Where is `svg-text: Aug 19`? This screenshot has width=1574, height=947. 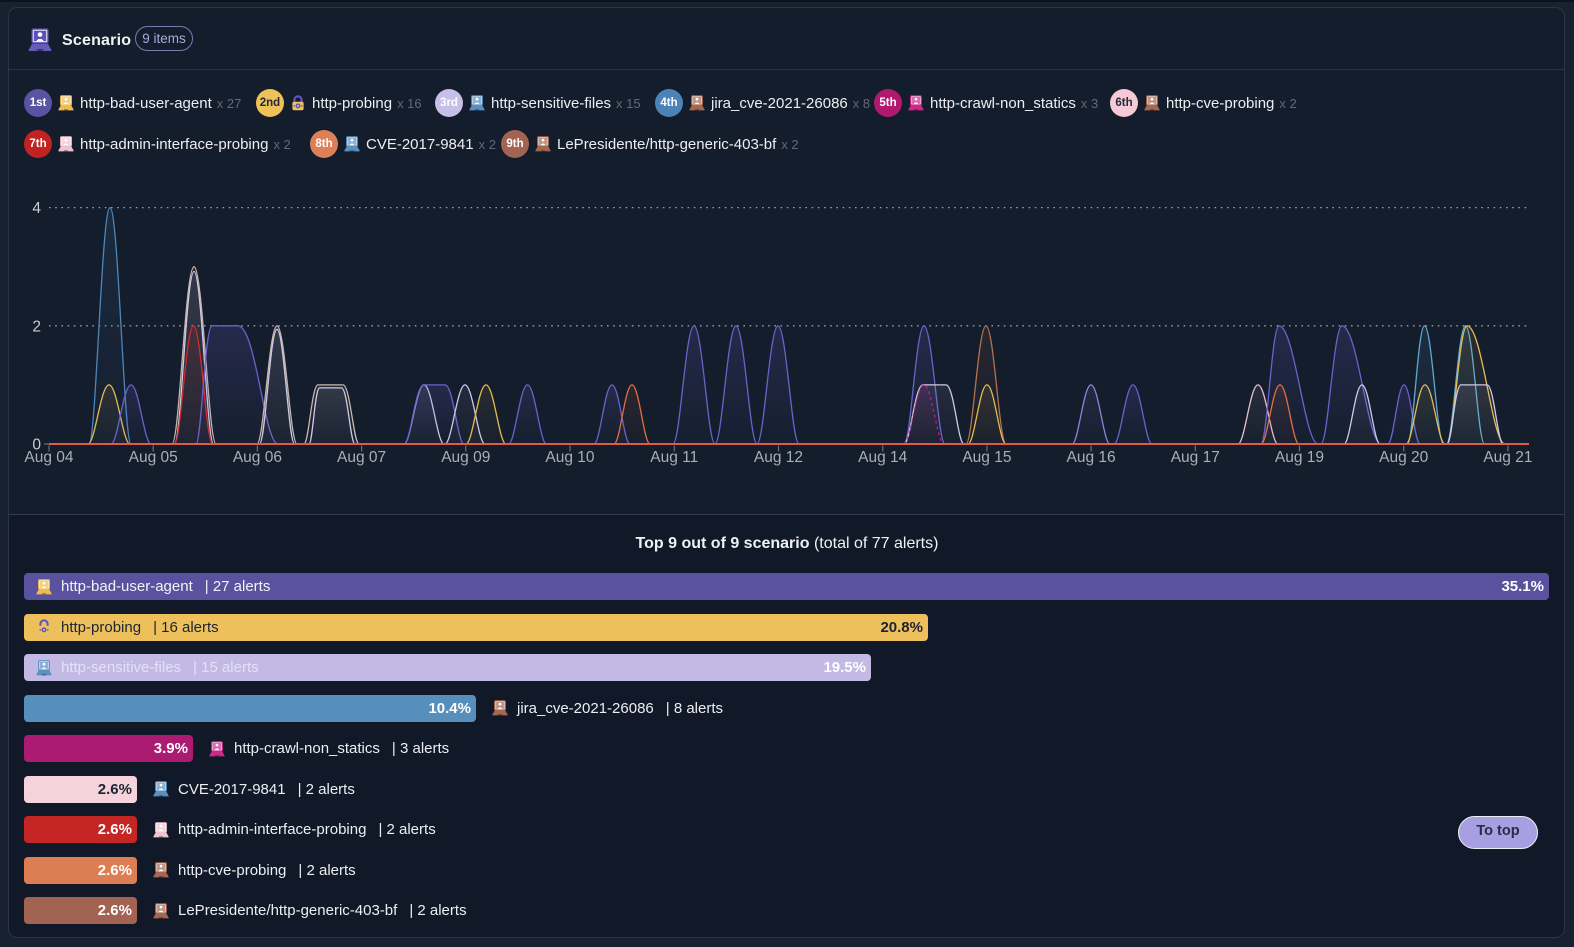
svg-text: Aug 19 is located at coordinates (1299, 457).